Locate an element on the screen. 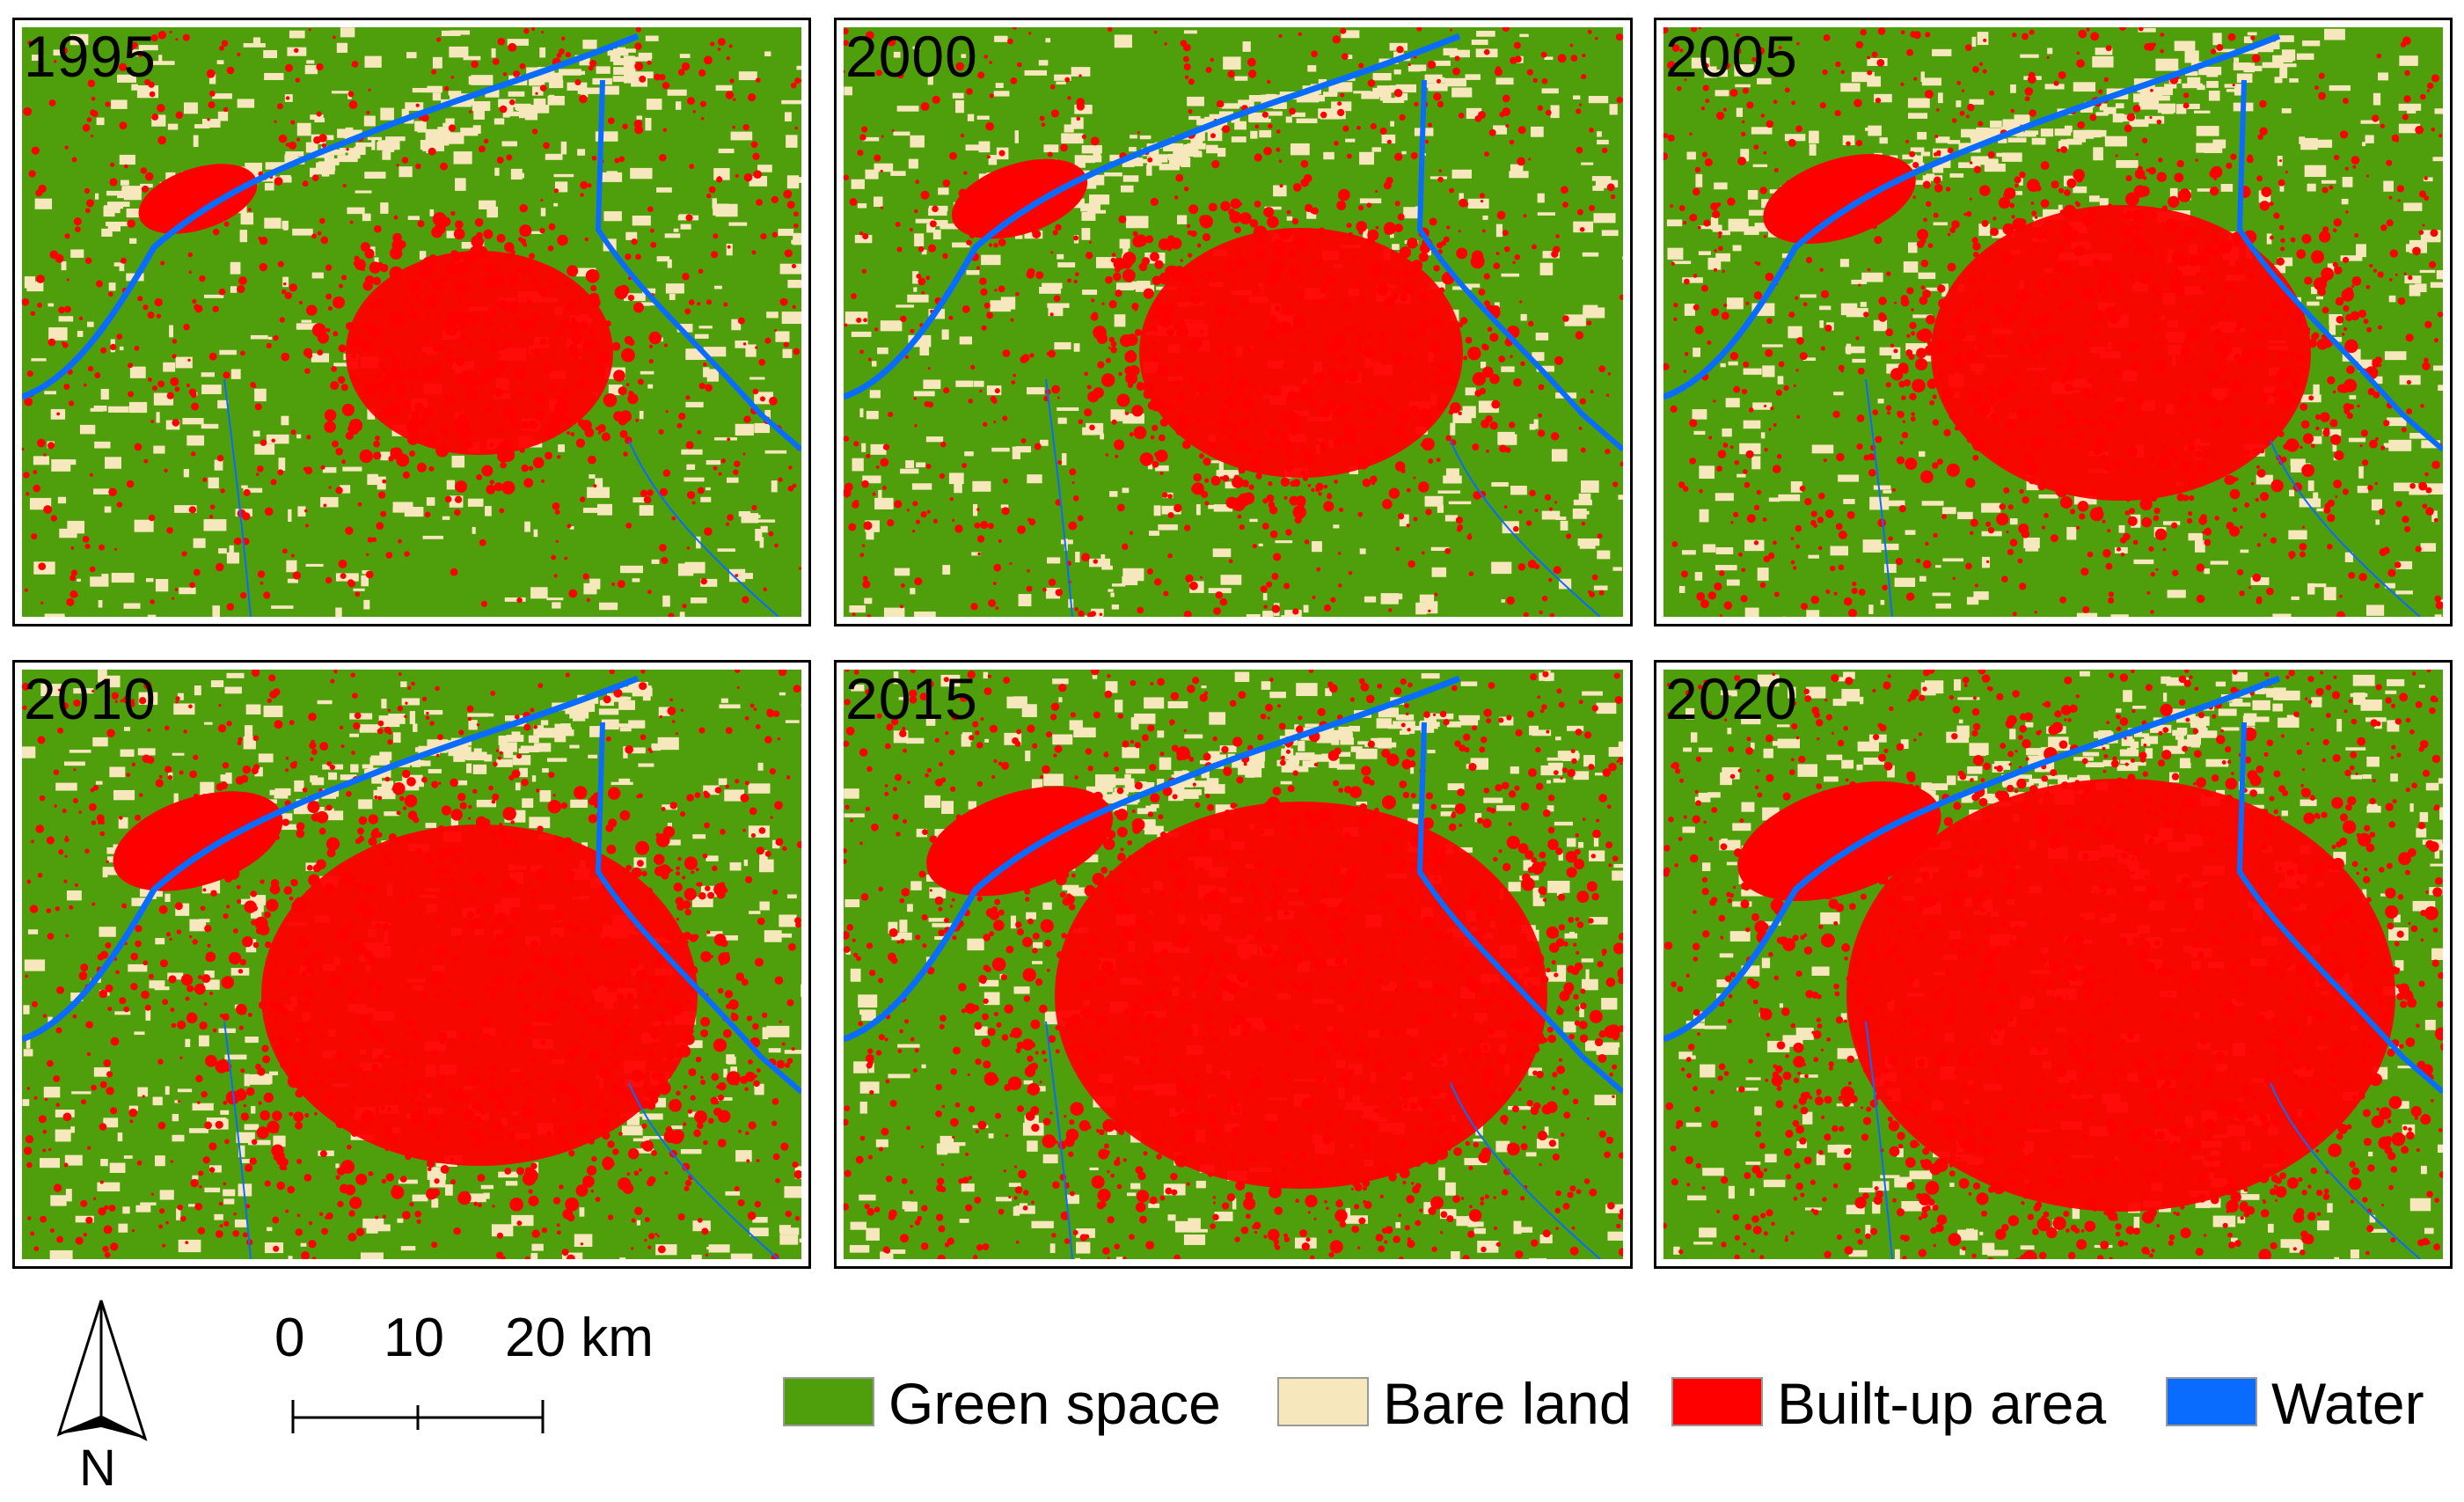 The image size is (2464, 1502). legend-label: Green space is located at coordinates (1054, 1403).